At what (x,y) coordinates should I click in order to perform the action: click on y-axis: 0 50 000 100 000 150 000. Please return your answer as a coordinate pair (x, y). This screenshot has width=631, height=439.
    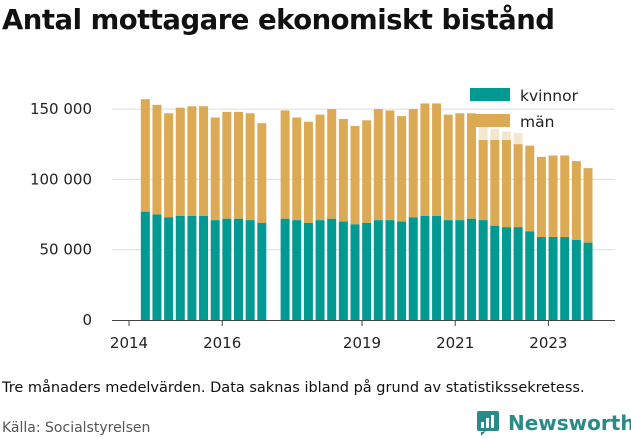
    Looking at the image, I should click on (61, 214).